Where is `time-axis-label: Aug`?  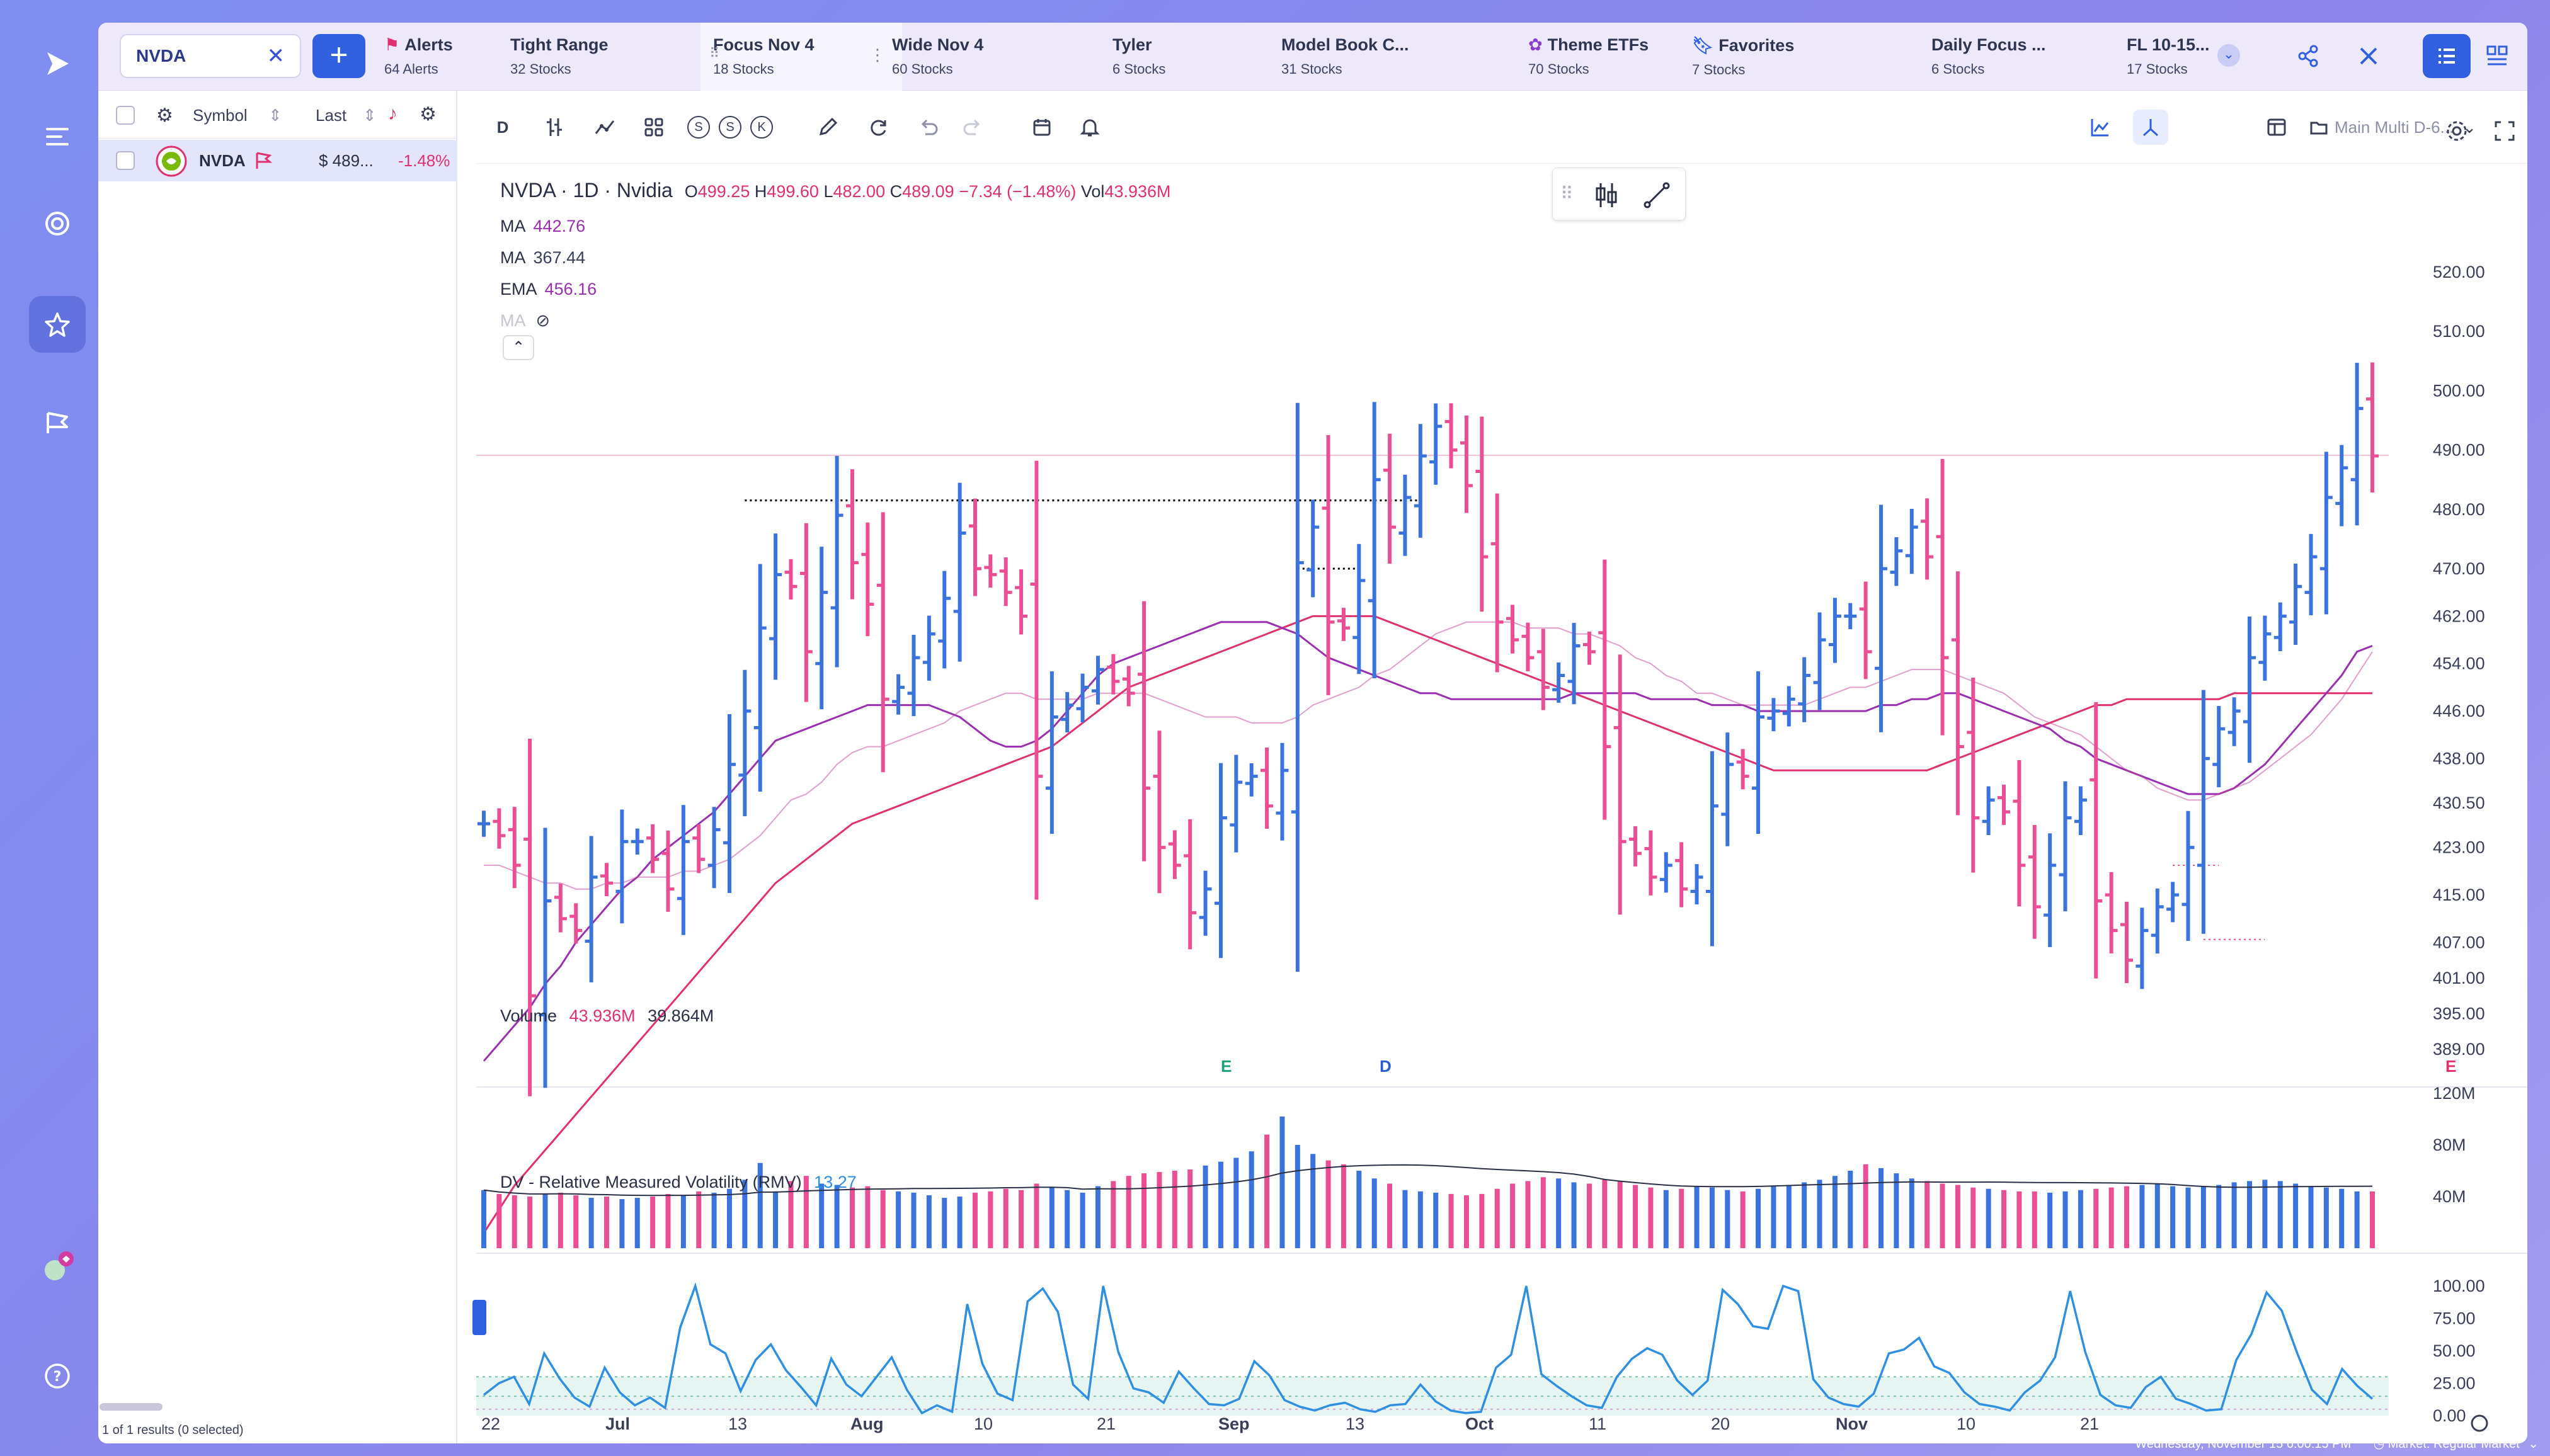
time-axis-label: Aug is located at coordinates (866, 1423).